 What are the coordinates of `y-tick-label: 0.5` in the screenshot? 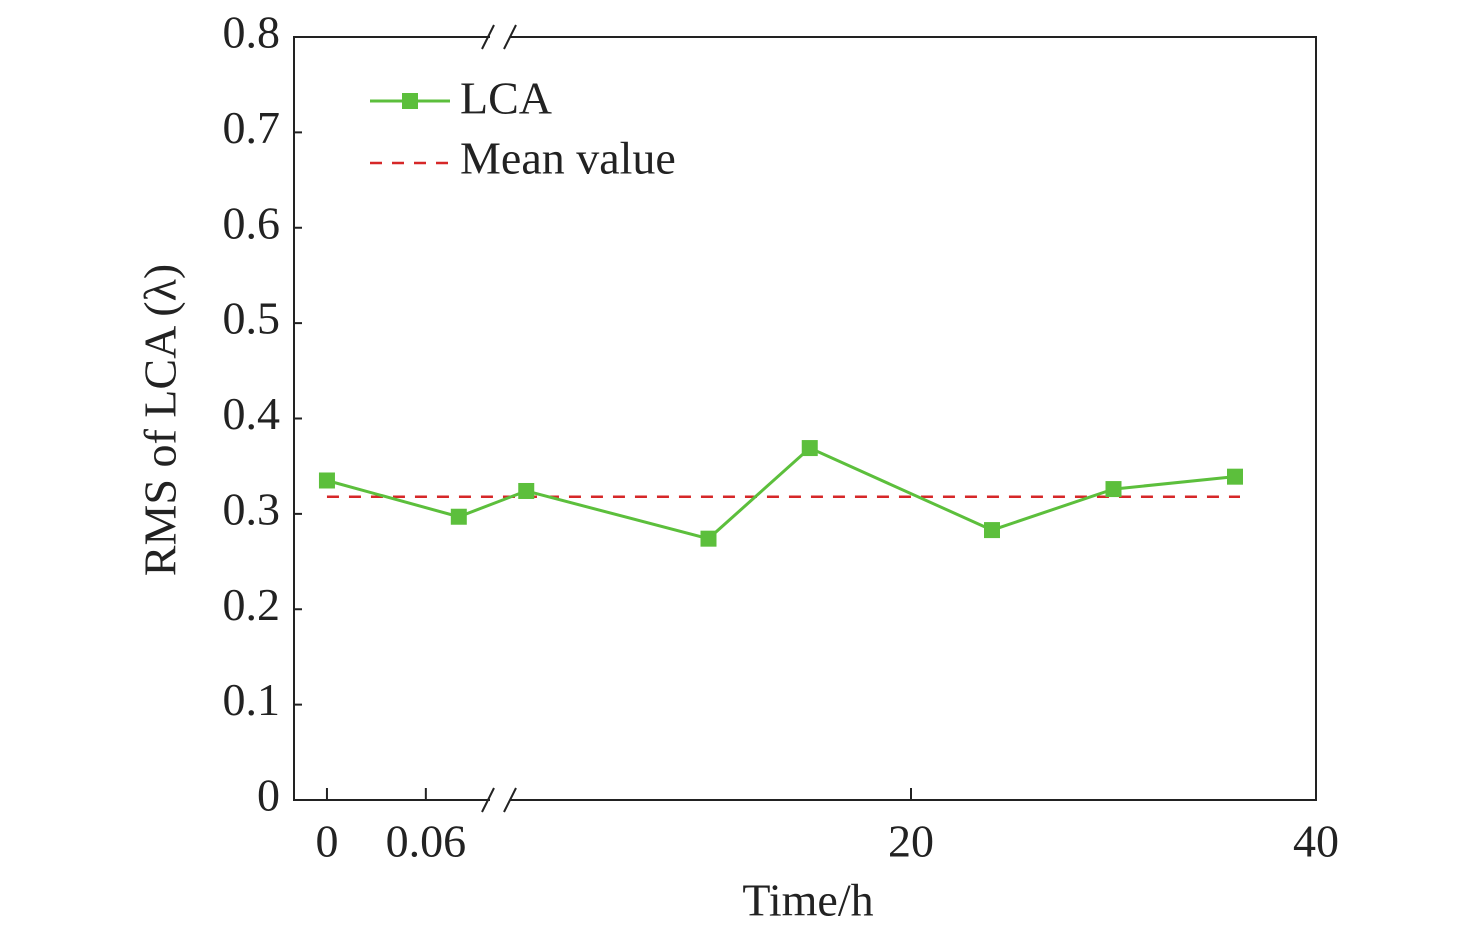 It's located at (252, 318).